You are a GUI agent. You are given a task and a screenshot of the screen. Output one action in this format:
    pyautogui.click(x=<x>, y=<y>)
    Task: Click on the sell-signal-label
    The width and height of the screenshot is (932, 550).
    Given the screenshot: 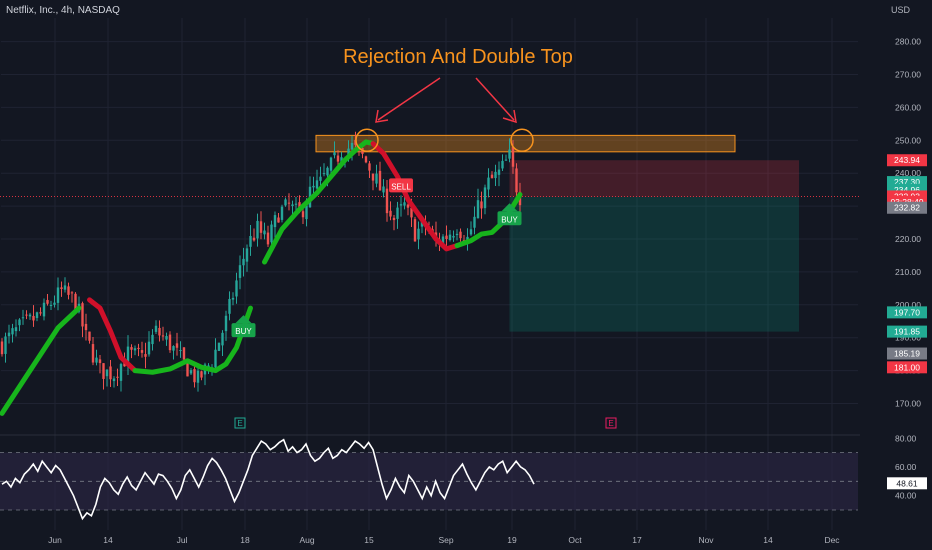 What is the action you would take?
    pyautogui.click(x=401, y=185)
    